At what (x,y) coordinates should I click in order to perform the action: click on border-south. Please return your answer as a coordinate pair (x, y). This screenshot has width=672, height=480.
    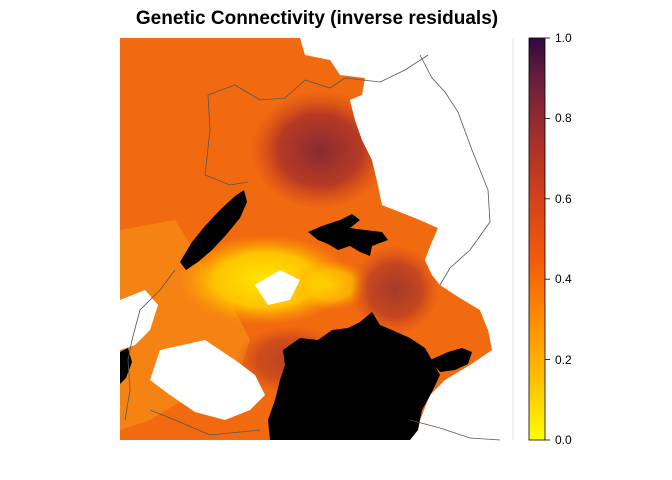
    Looking at the image, I should click on (205, 422).